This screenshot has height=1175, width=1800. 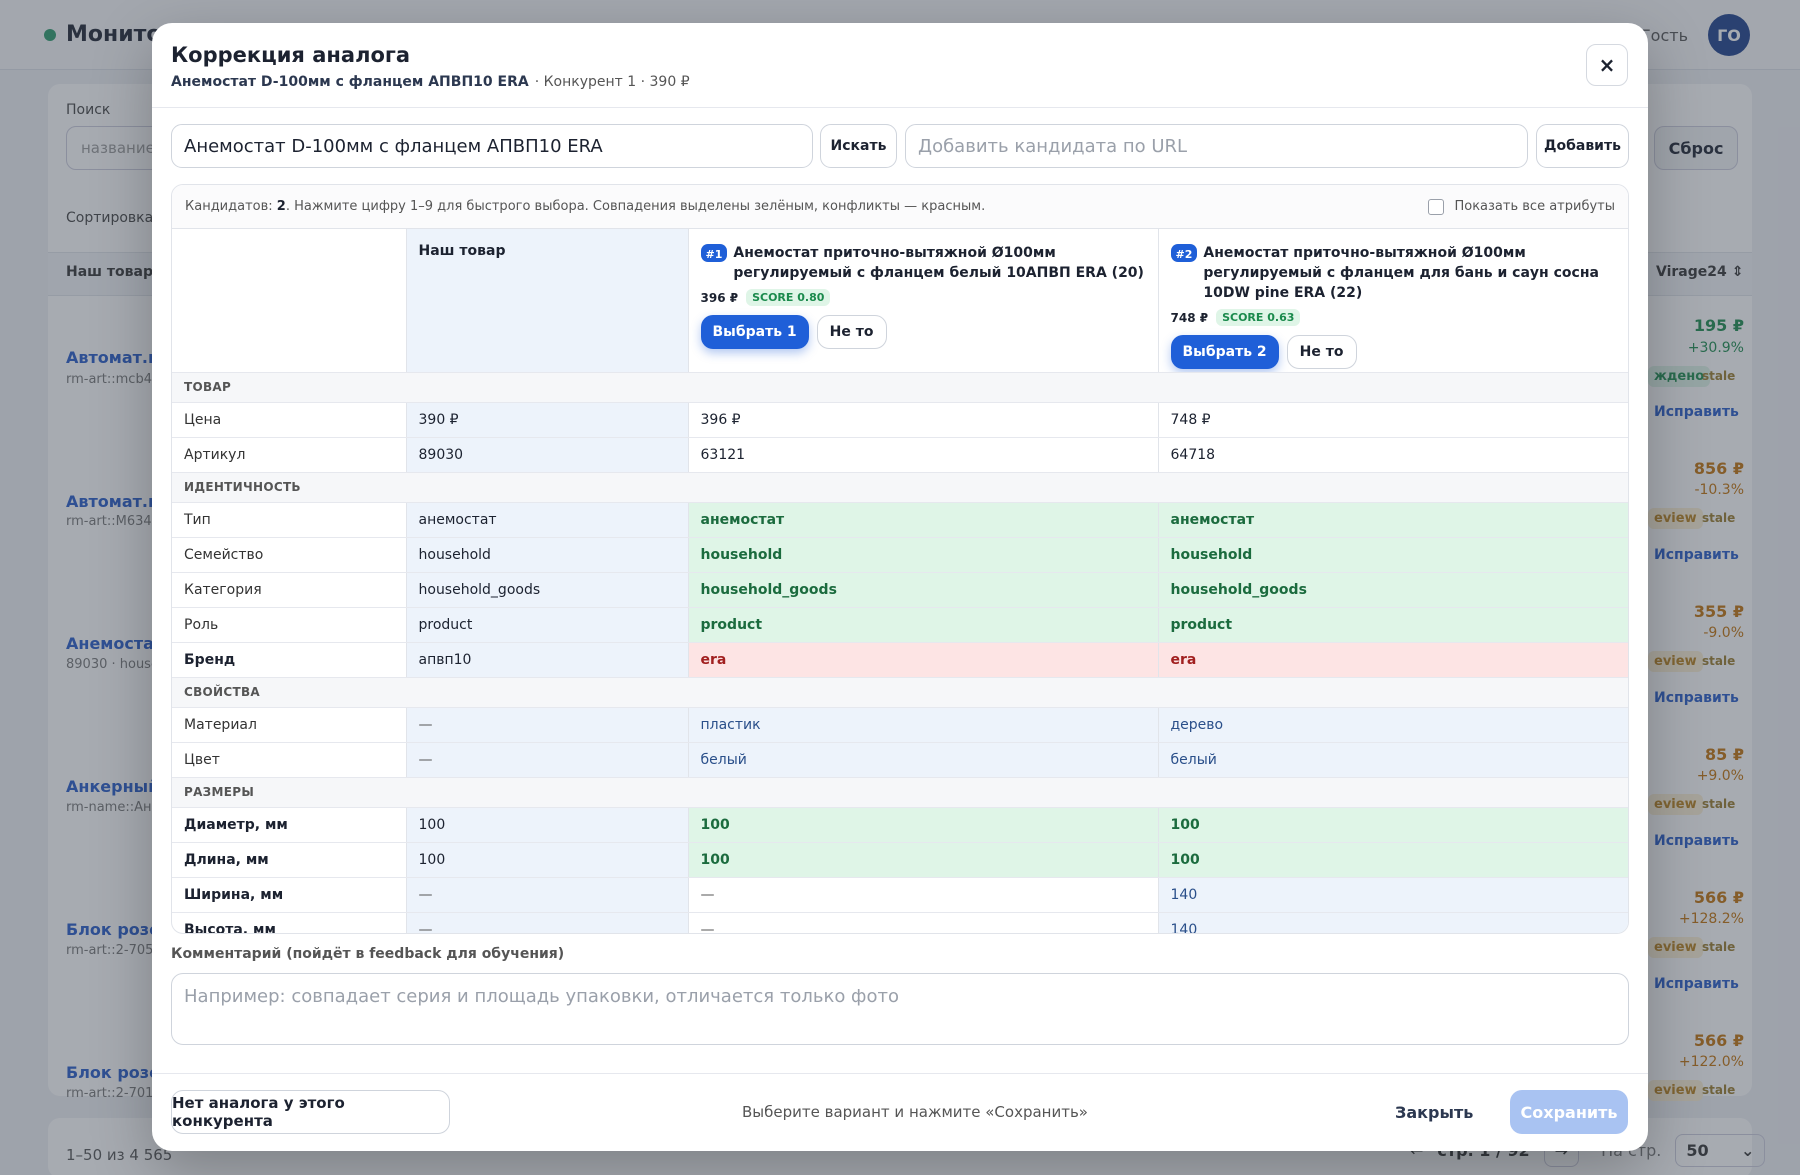 I want to click on c2-value: 100, so click(x=1393, y=860).